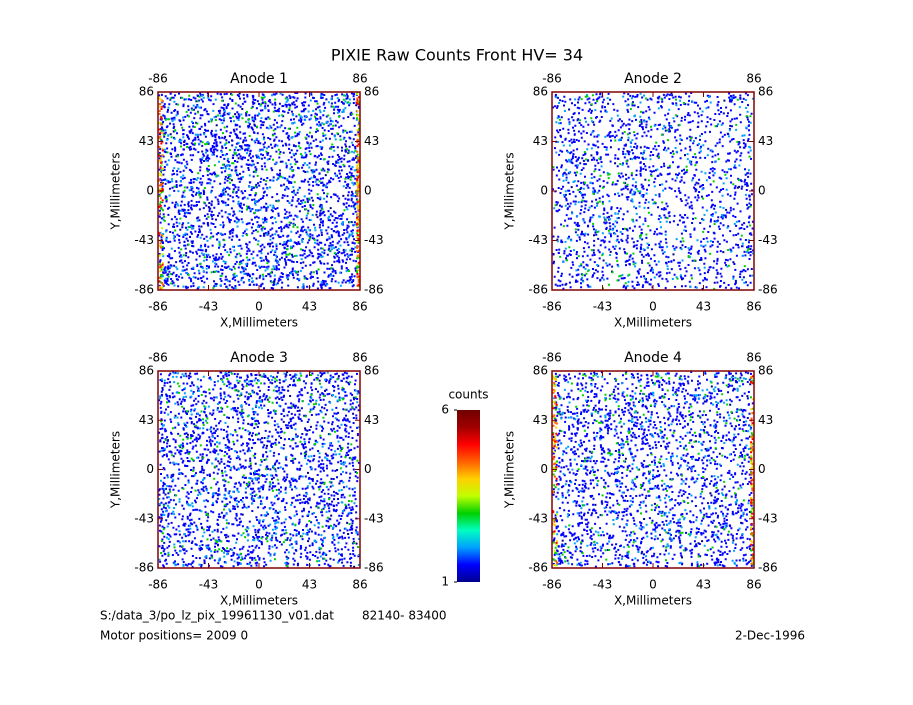 This screenshot has height=705, width=913. Describe the element at coordinates (217, 616) in the screenshot. I see `file-name: S:/data_3/po_lz_pix_19961130_v01.dat` at that location.